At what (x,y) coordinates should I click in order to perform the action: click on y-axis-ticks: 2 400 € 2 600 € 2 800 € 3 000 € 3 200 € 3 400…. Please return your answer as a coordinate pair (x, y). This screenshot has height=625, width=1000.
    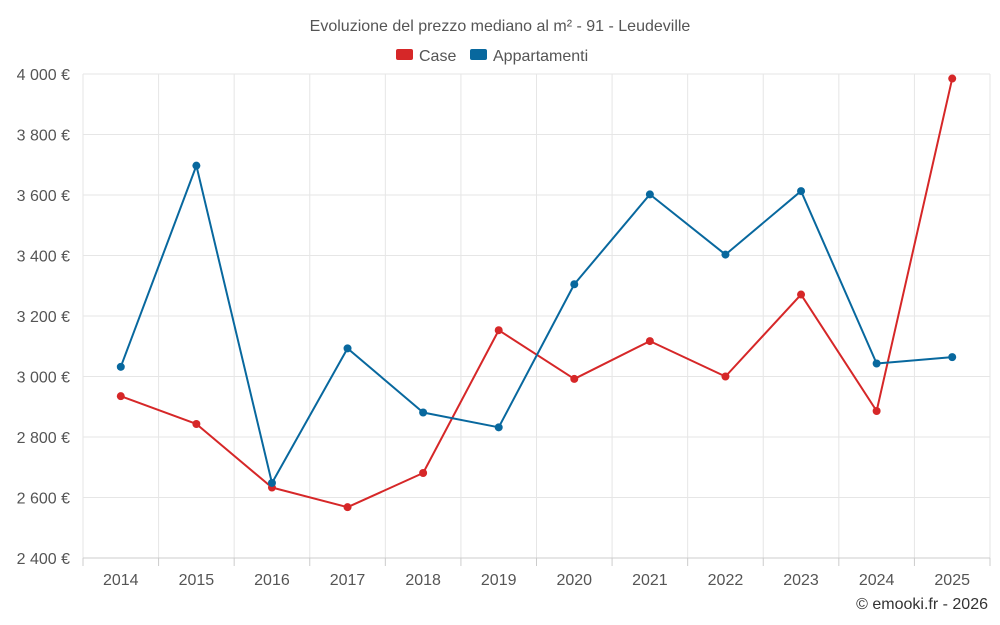
    Looking at the image, I should click on (43, 317).